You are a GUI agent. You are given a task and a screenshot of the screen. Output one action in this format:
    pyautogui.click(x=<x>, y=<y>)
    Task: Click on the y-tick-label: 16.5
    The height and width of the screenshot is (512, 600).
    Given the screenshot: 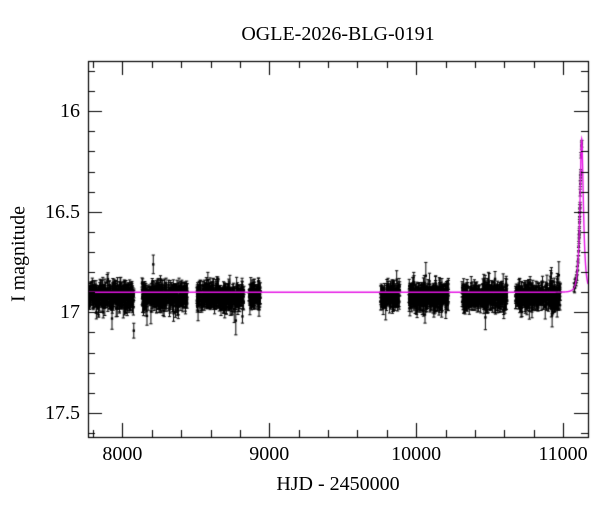 What is the action you would take?
    pyautogui.click(x=62, y=211)
    